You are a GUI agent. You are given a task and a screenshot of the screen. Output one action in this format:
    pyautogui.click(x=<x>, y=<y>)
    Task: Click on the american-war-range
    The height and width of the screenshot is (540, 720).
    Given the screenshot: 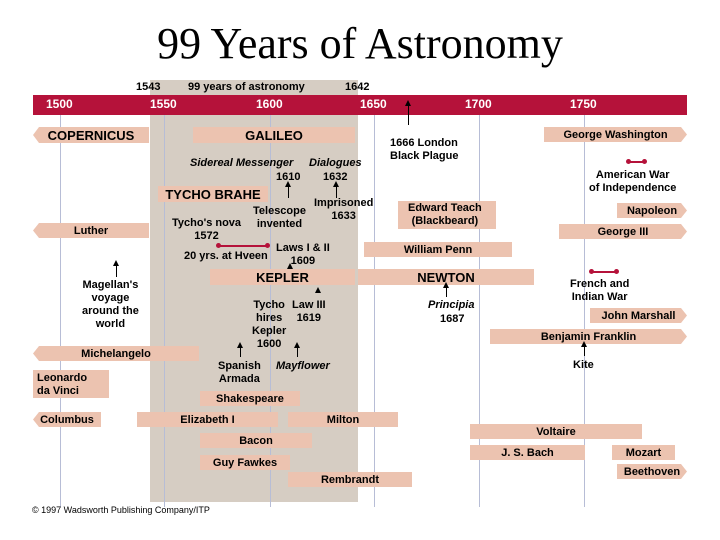 What is the action you would take?
    pyautogui.click(x=636, y=162)
    